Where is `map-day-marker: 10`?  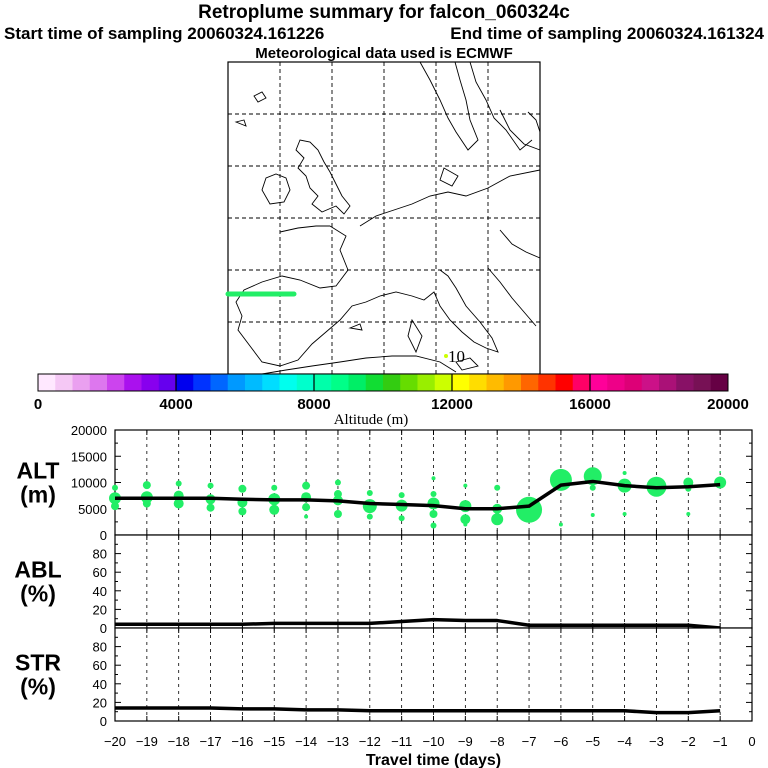
map-day-marker: 10 is located at coordinates (456, 356).